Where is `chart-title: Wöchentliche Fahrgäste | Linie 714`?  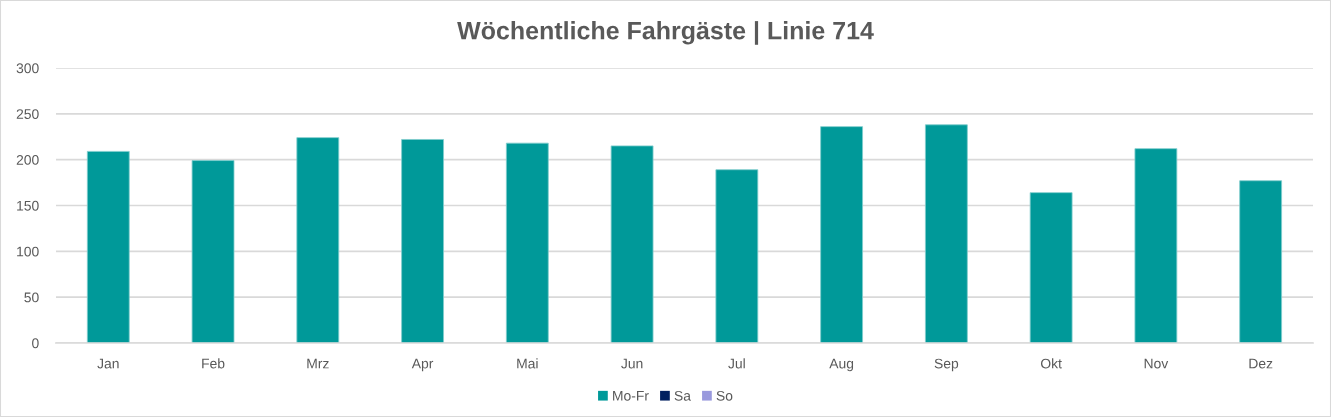
chart-title: Wöchentliche Fahrgäste | Linie 714 is located at coordinates (665, 33).